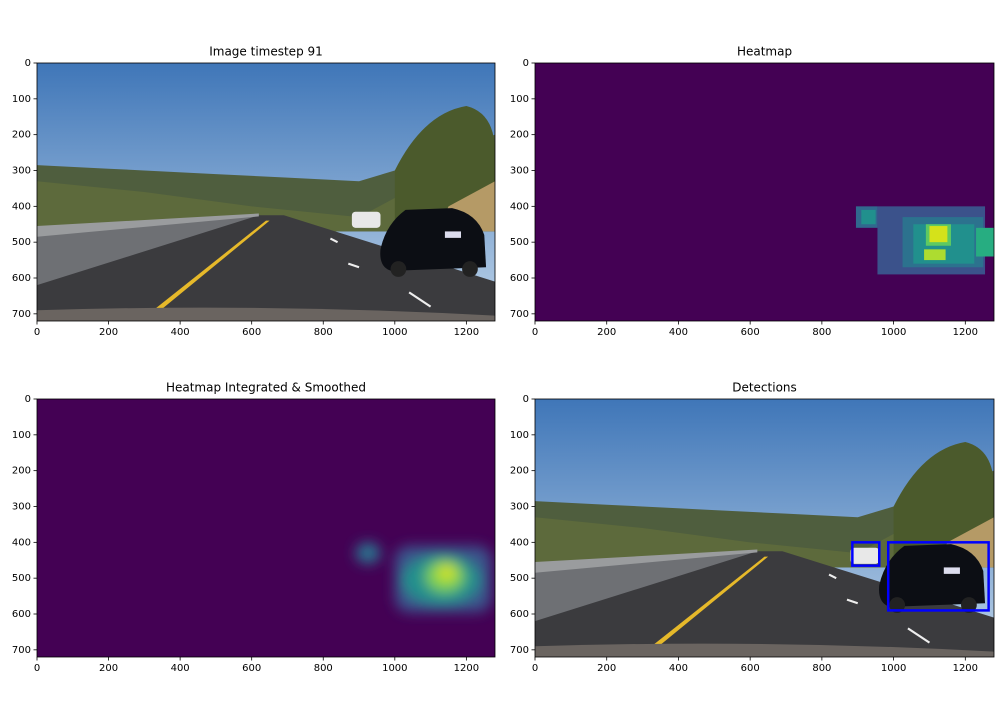 This screenshot has height=720, width=1008. Describe the element at coordinates (266, 52) in the screenshot. I see `subplot-title: Image timestep 91` at that location.